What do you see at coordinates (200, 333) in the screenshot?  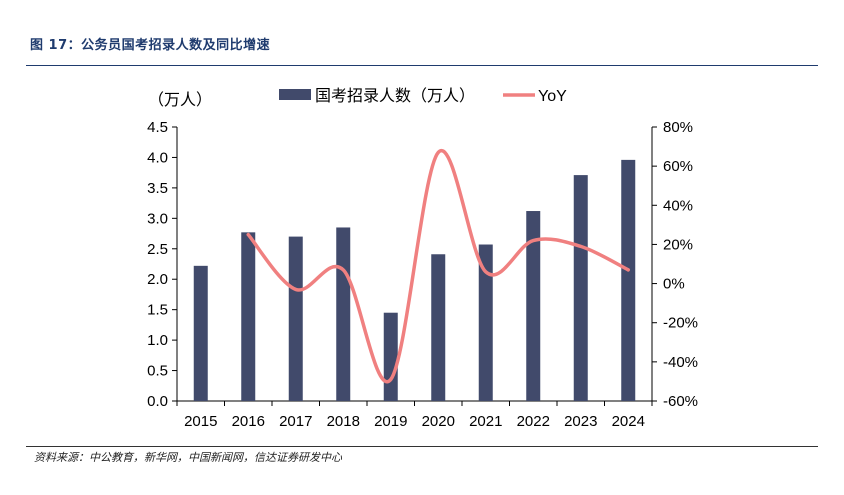 I see `bar-2015` at bounding box center [200, 333].